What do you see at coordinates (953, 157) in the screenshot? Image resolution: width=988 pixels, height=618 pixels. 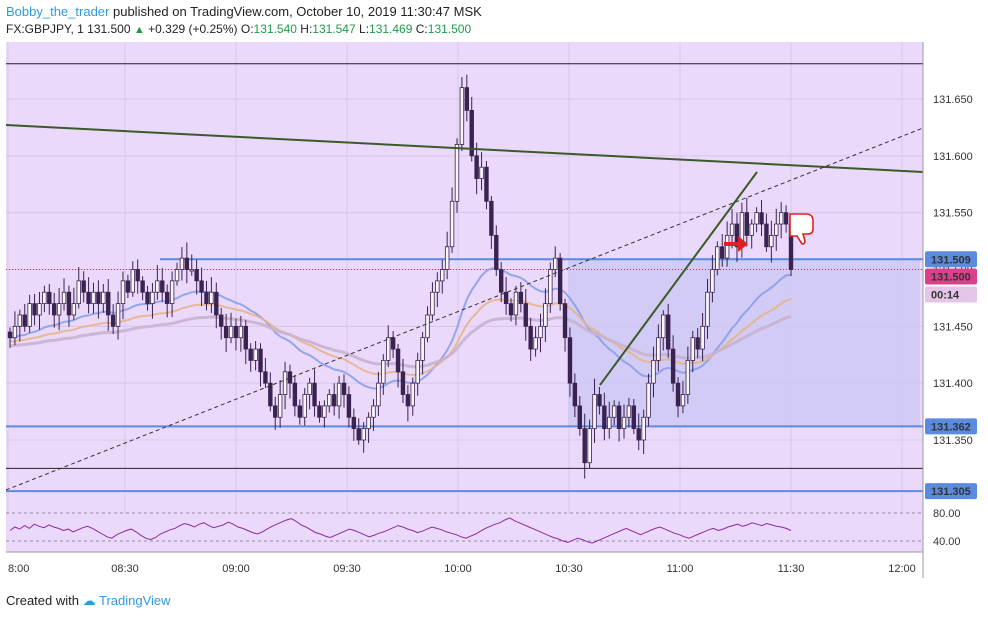 I see `price-tick-label: 131.600` at bounding box center [953, 157].